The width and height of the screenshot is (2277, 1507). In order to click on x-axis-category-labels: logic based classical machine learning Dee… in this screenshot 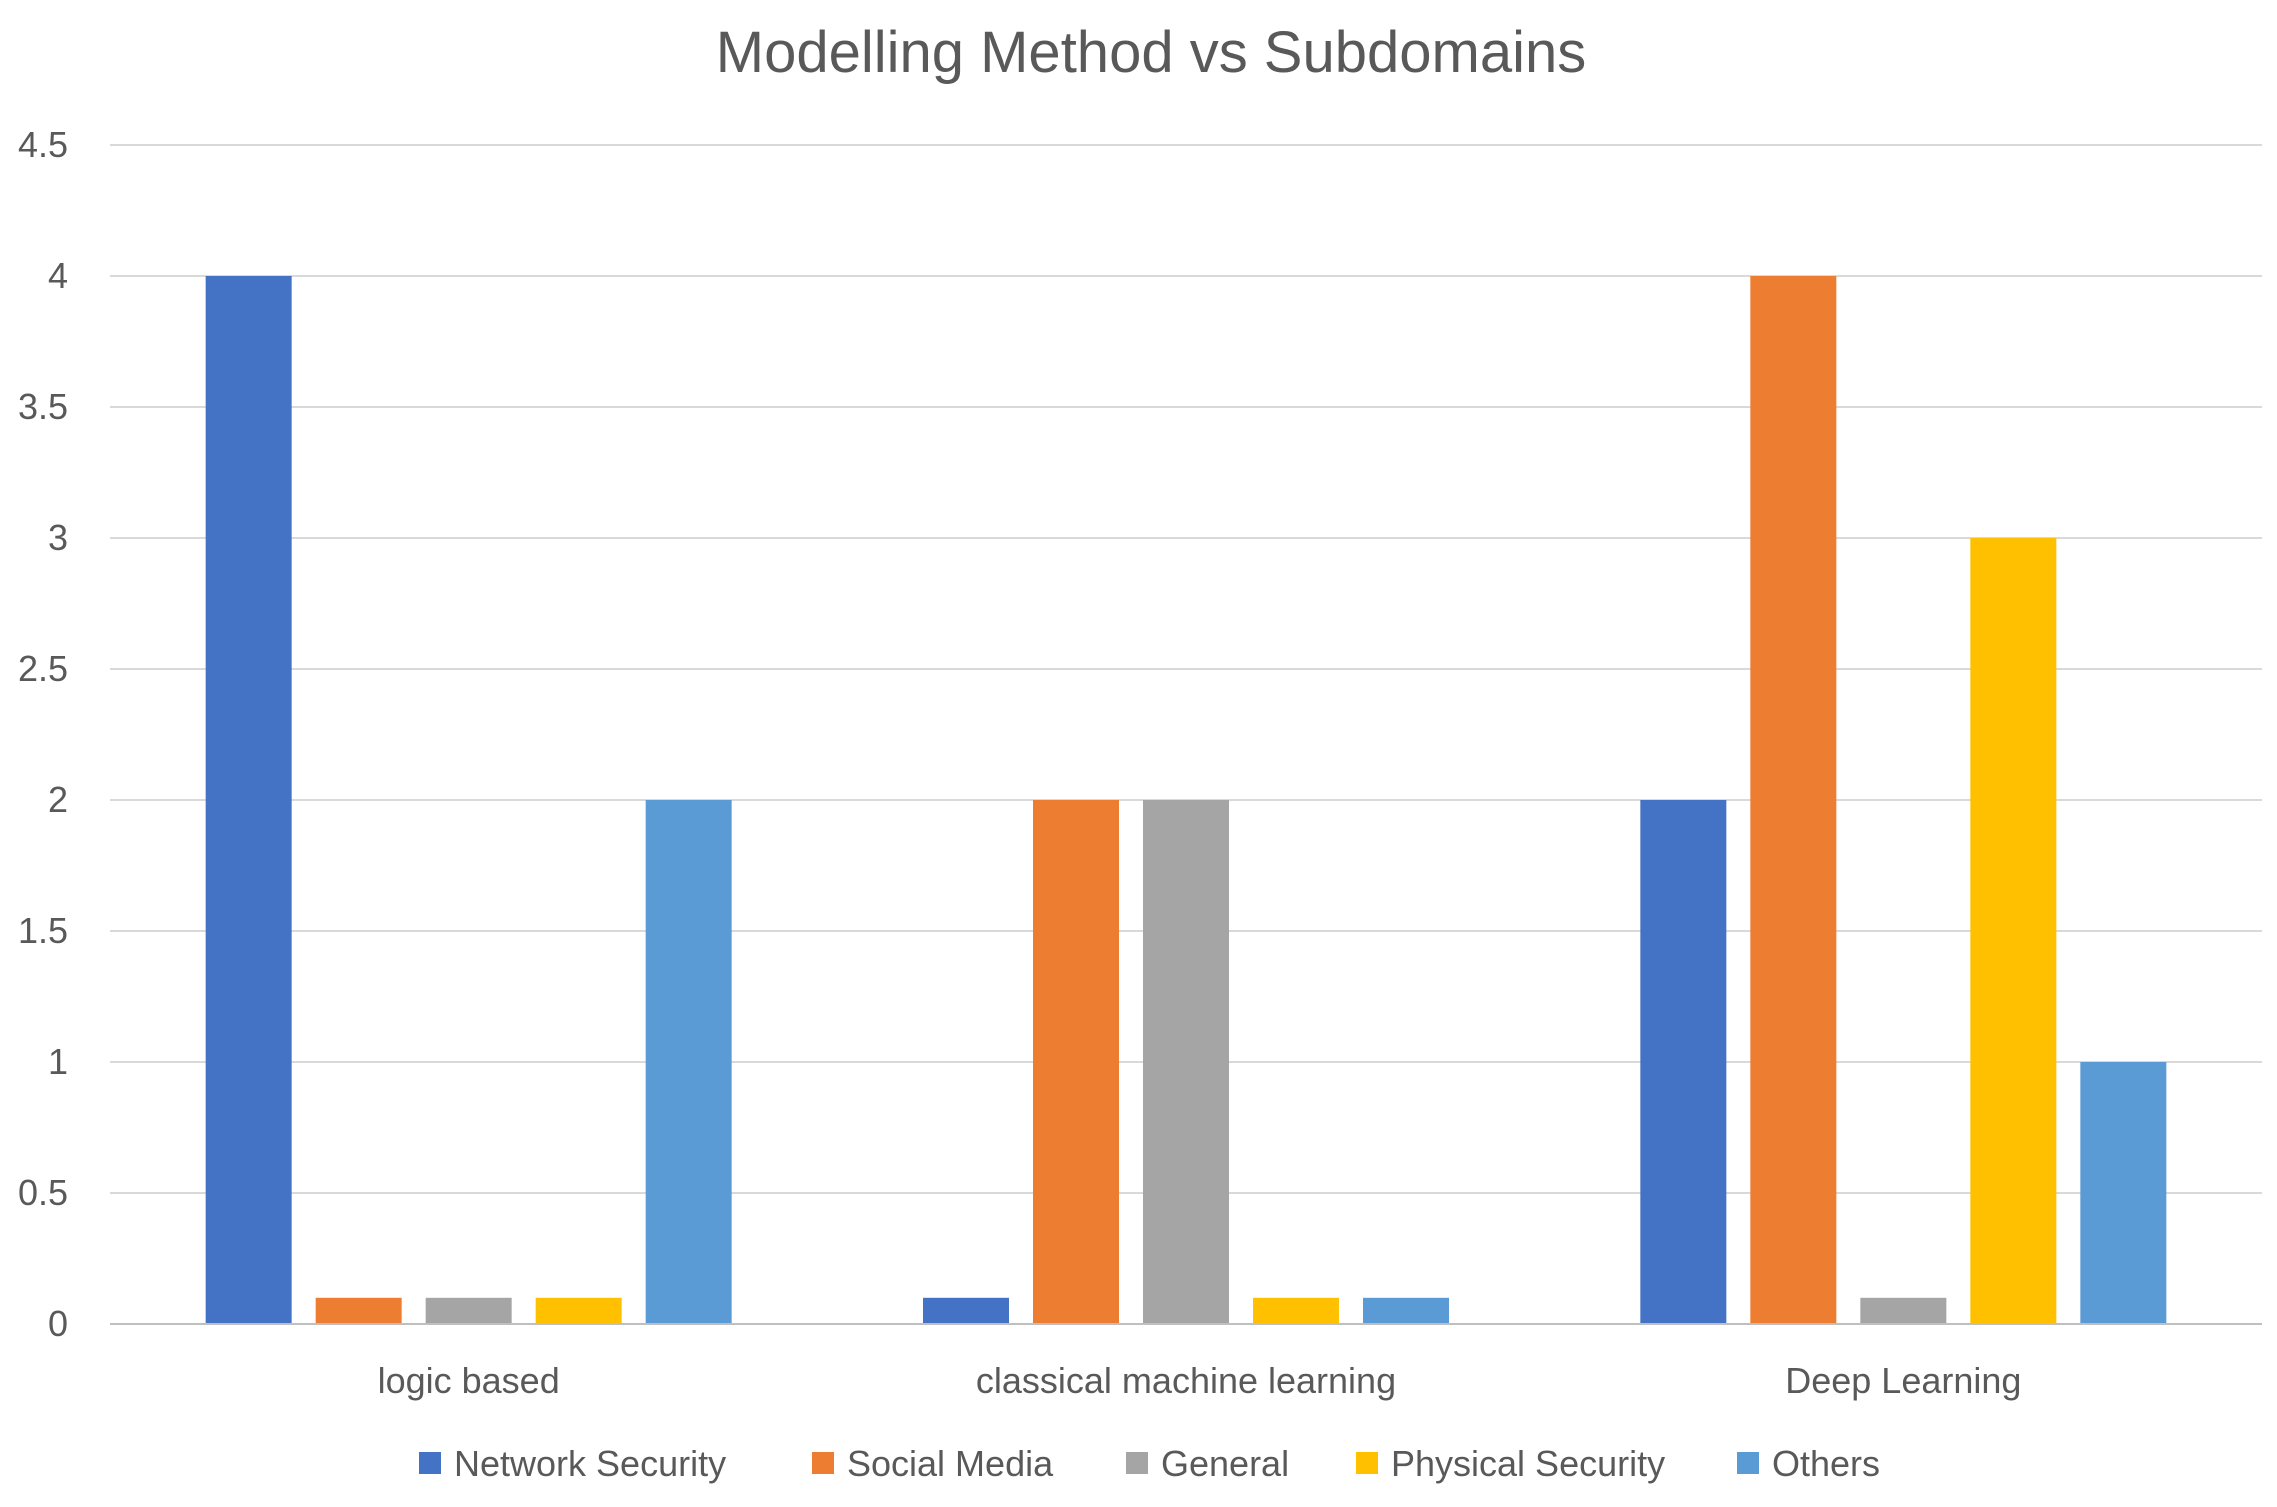, I will do `click(1200, 1380)`.